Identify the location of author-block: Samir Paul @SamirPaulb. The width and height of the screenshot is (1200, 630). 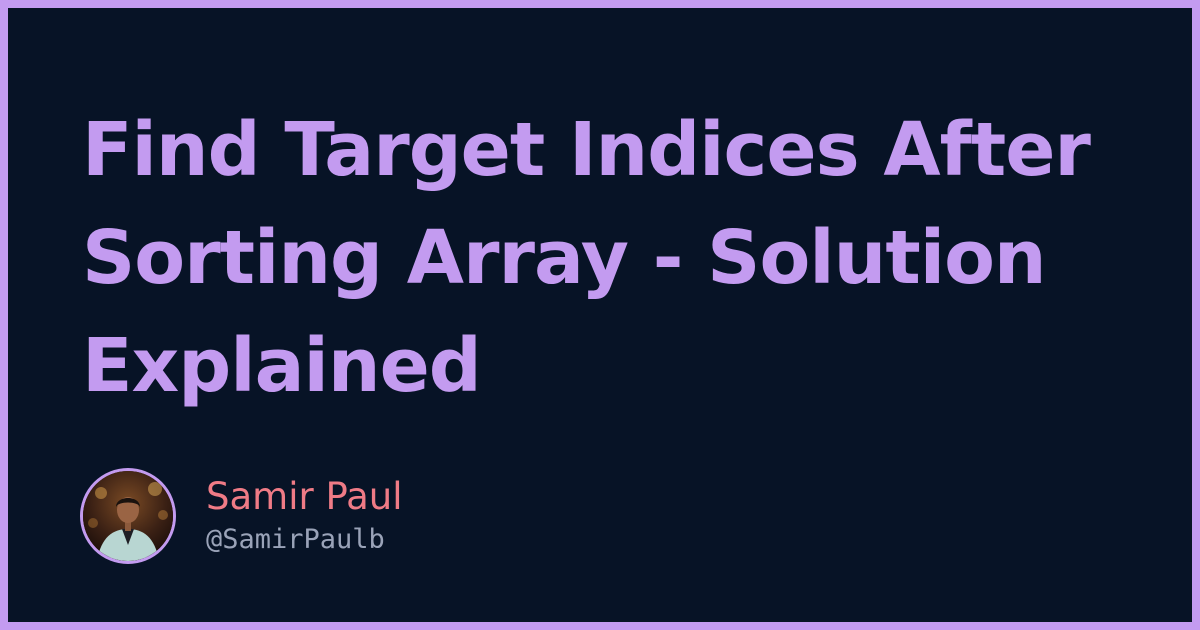
(241, 516).